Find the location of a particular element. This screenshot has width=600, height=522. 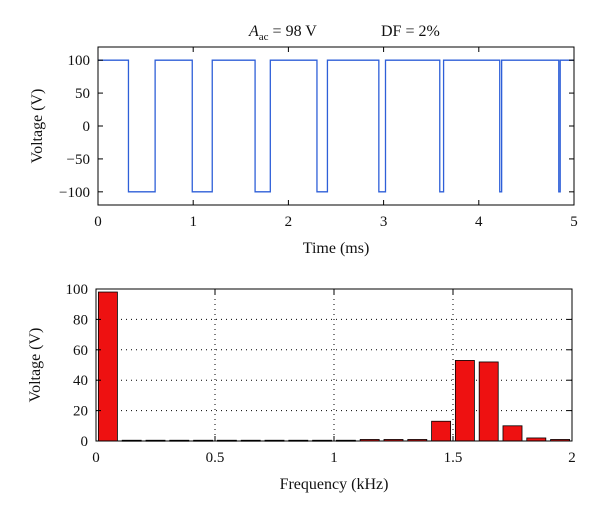

frequency-y-axis-label: Voltage (V) is located at coordinates (35, 365).